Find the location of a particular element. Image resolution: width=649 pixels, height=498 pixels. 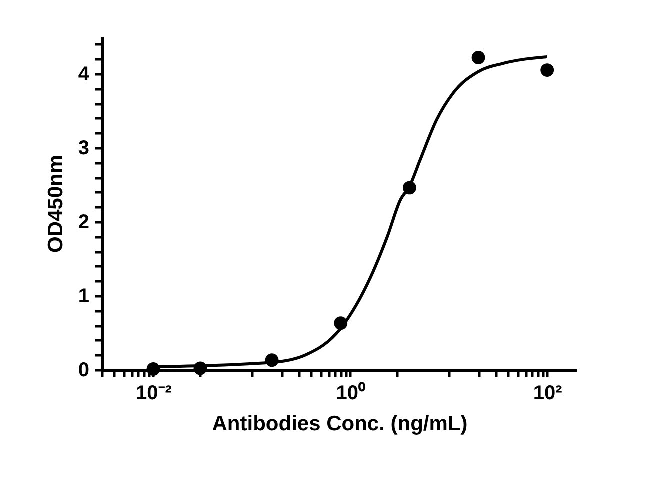

y-axis-title: OD450nm is located at coordinates (56, 204).